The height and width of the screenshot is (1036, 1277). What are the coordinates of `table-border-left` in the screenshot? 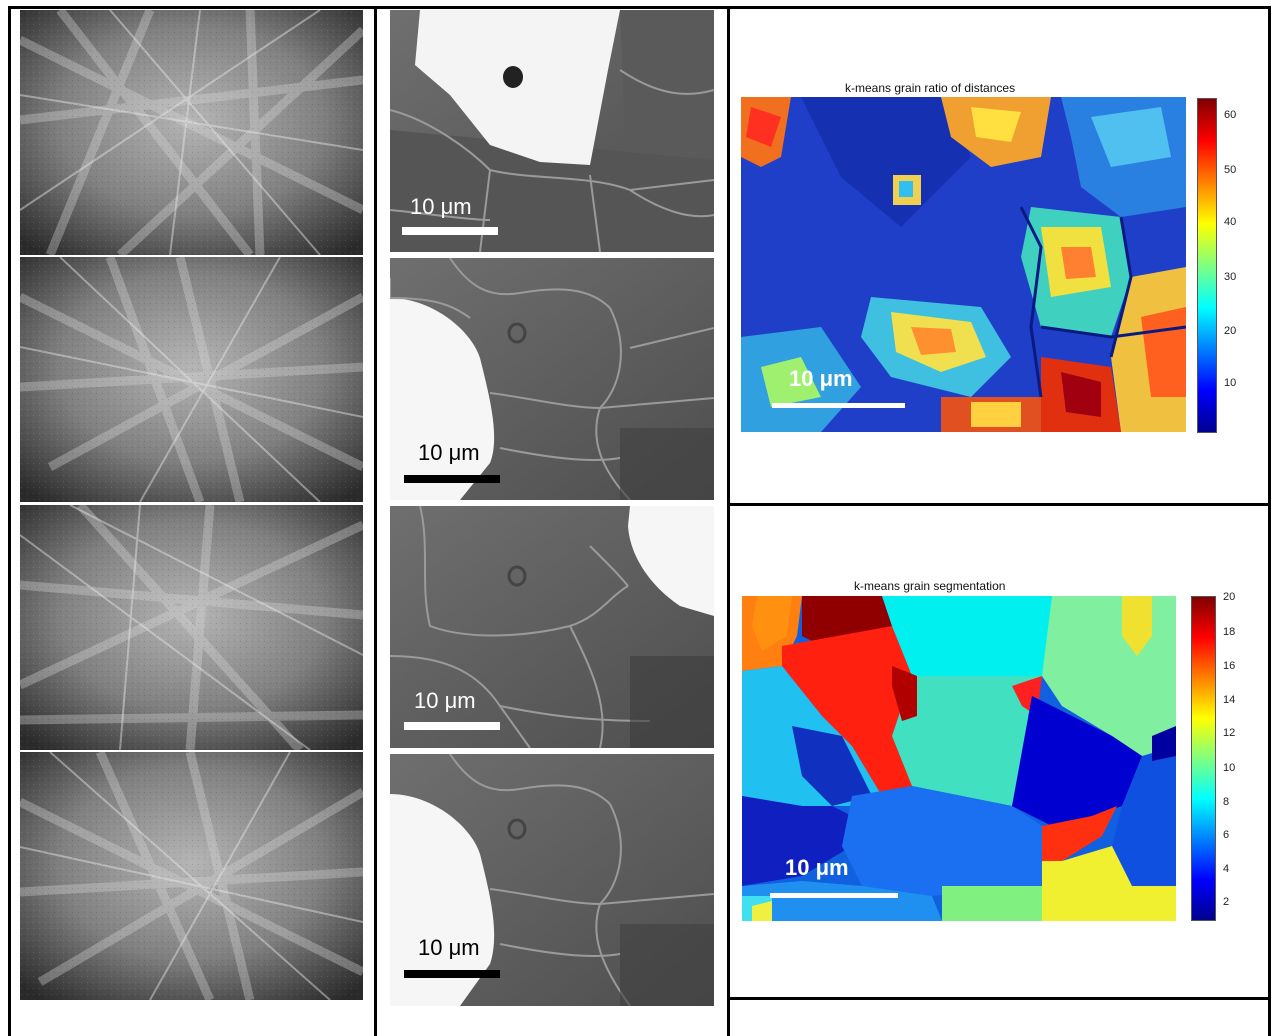 It's located at (9, 521).